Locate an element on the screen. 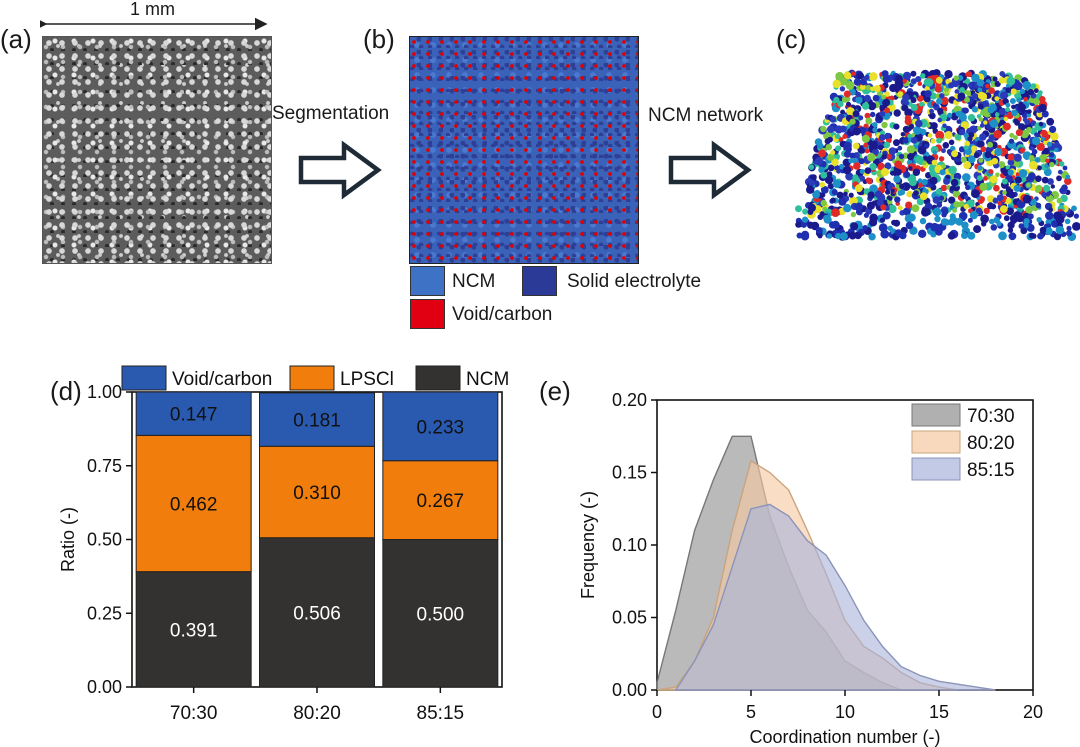 This screenshot has height=747, width=1080. legend-label: 85:15 is located at coordinates (991, 470).